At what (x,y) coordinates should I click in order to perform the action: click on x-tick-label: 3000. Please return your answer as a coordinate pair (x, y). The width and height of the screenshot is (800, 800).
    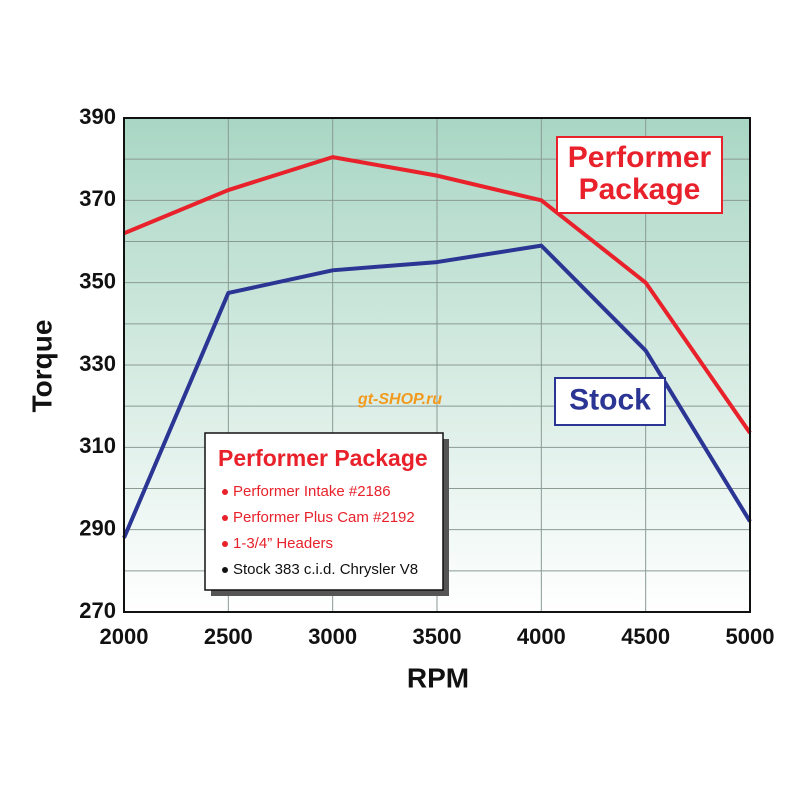
    Looking at the image, I should click on (332, 636).